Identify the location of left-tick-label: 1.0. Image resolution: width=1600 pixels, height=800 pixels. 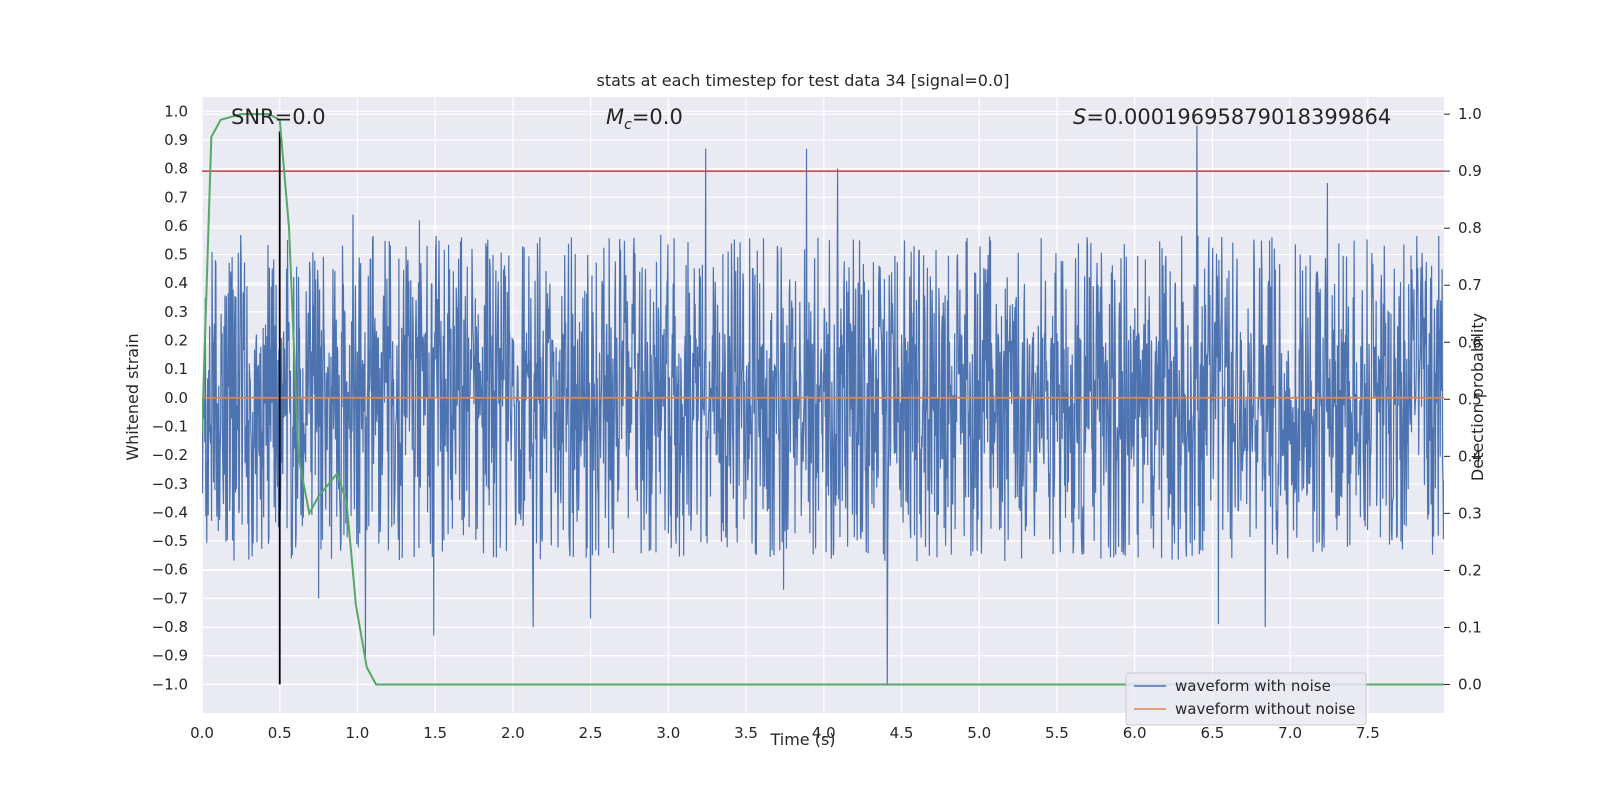
(176, 111).